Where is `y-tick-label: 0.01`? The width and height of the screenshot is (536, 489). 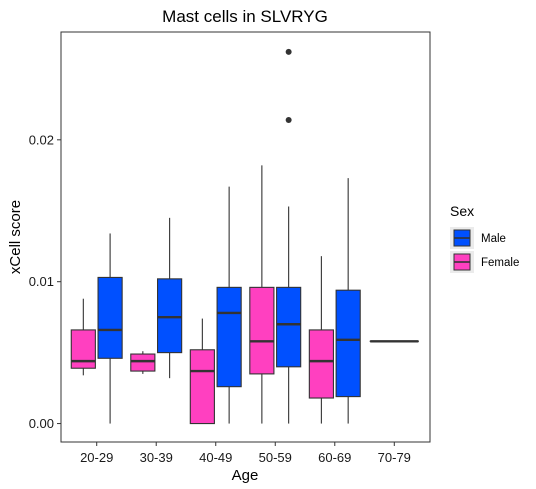 y-tick-label: 0.01 is located at coordinates (41, 281).